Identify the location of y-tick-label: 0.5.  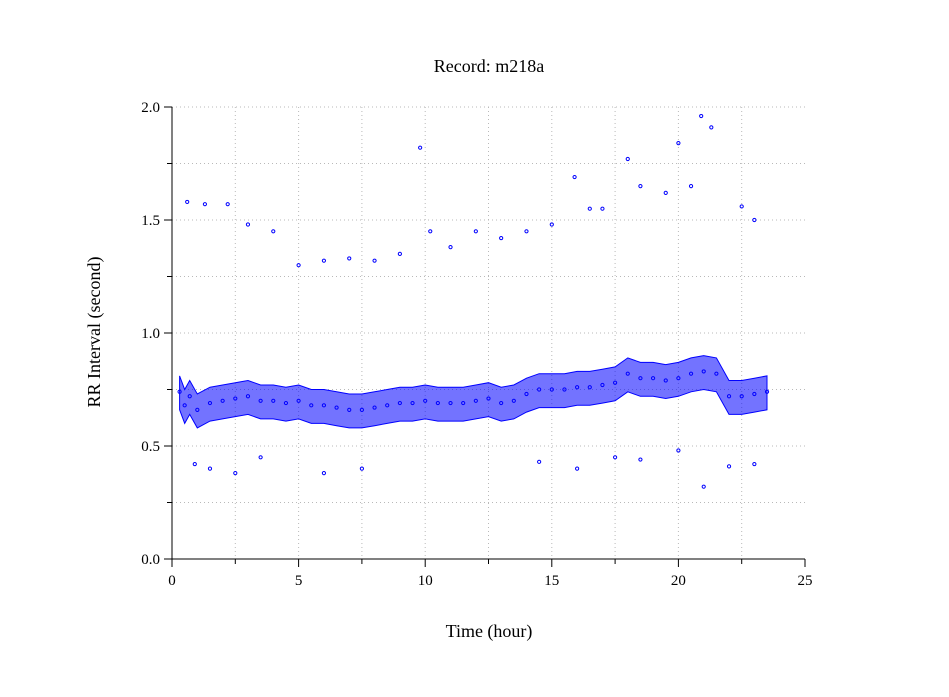
(150, 447).